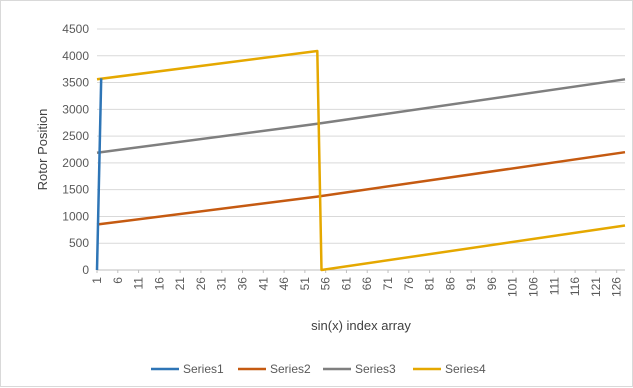 The width and height of the screenshot is (633, 388). Describe the element at coordinates (554, 286) in the screenshot. I see `x-tick-label: 111` at that location.